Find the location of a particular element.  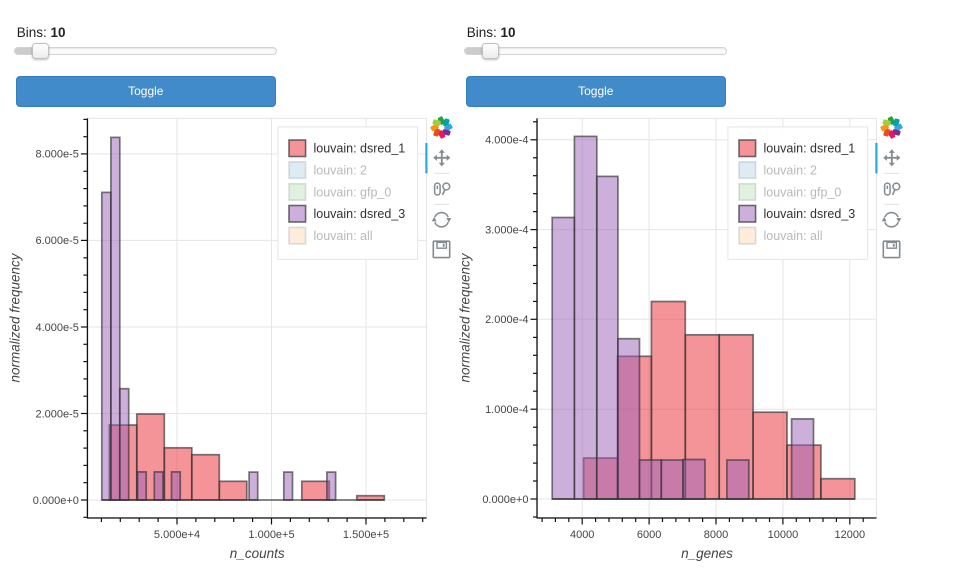

svg-text: 3.000e-4 is located at coordinates (506, 230).